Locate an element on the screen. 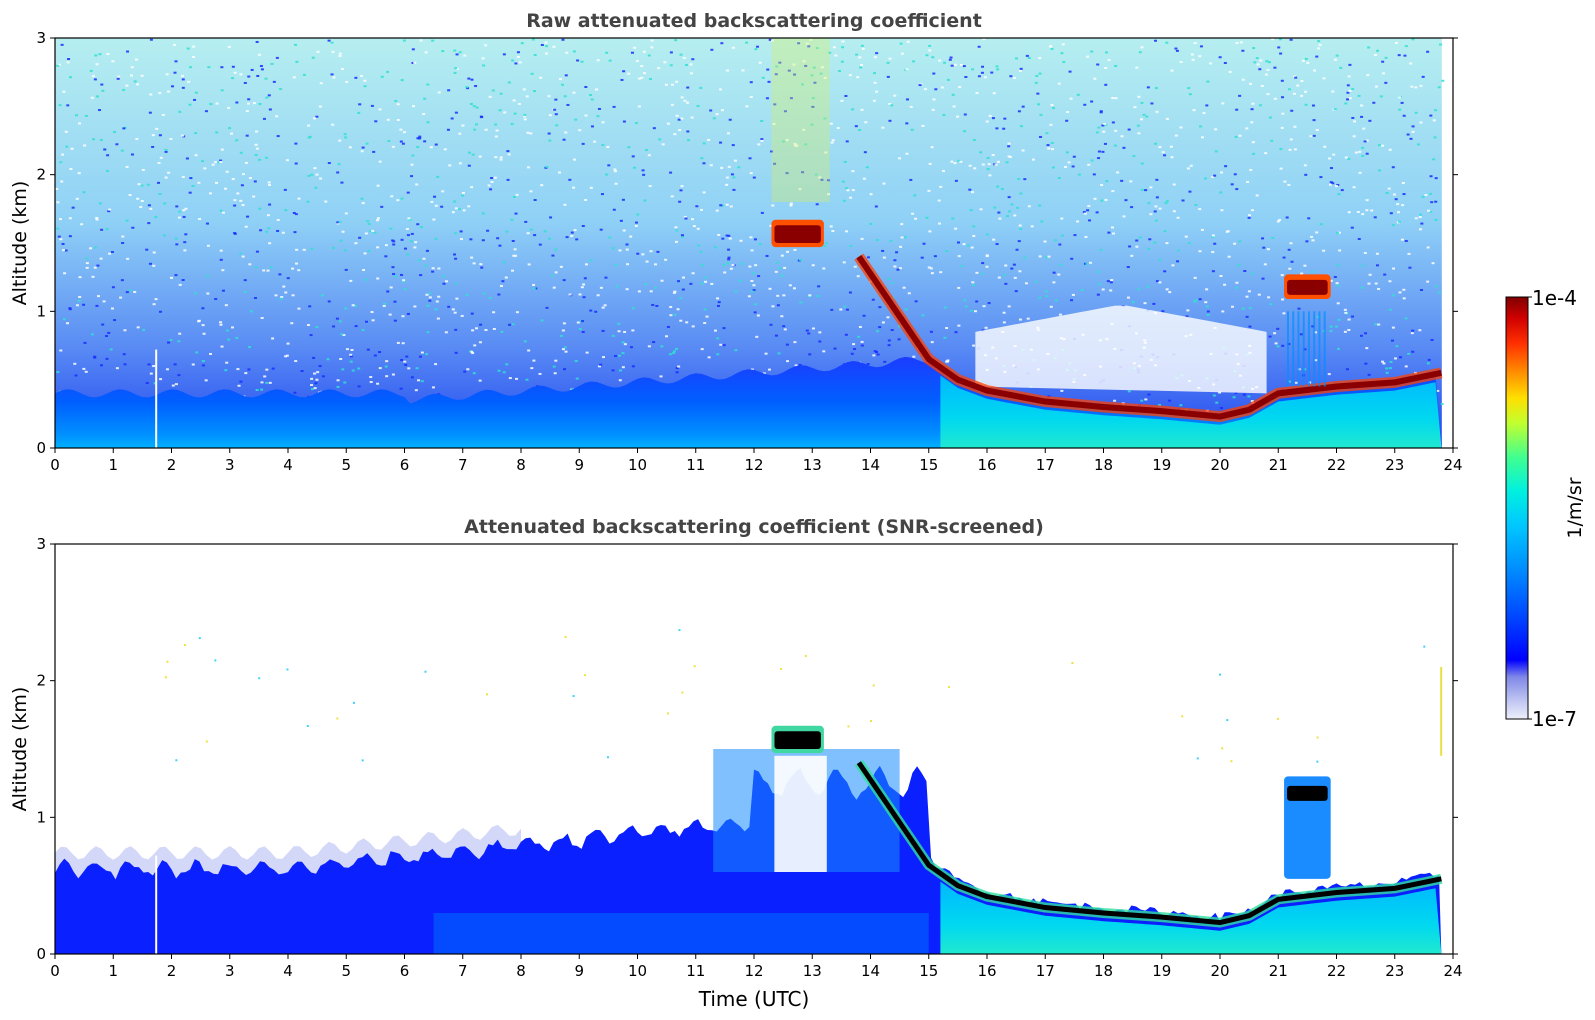 This screenshot has height=1020, width=1595. cloud-column is located at coordinates (1307, 827).